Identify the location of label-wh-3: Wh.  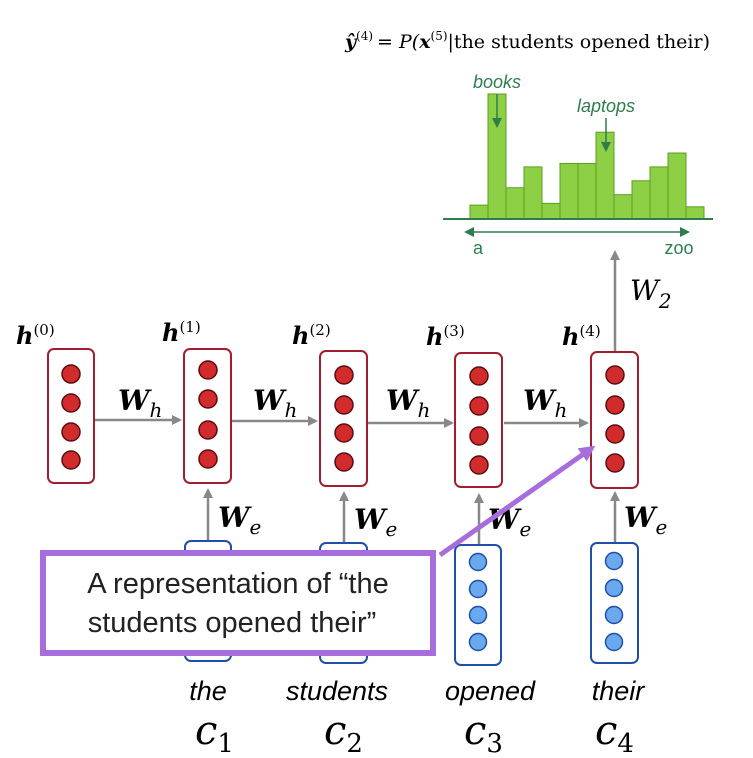
(545, 403).